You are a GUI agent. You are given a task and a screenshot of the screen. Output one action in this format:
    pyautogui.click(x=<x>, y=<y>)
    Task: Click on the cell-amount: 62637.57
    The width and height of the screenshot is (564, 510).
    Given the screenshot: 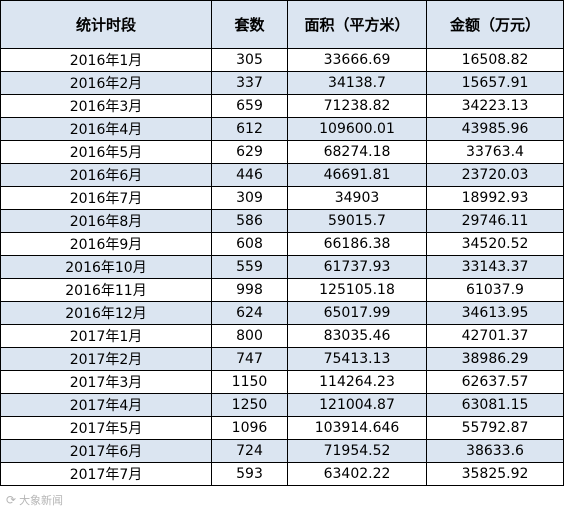 What is the action you would take?
    pyautogui.click(x=495, y=382)
    